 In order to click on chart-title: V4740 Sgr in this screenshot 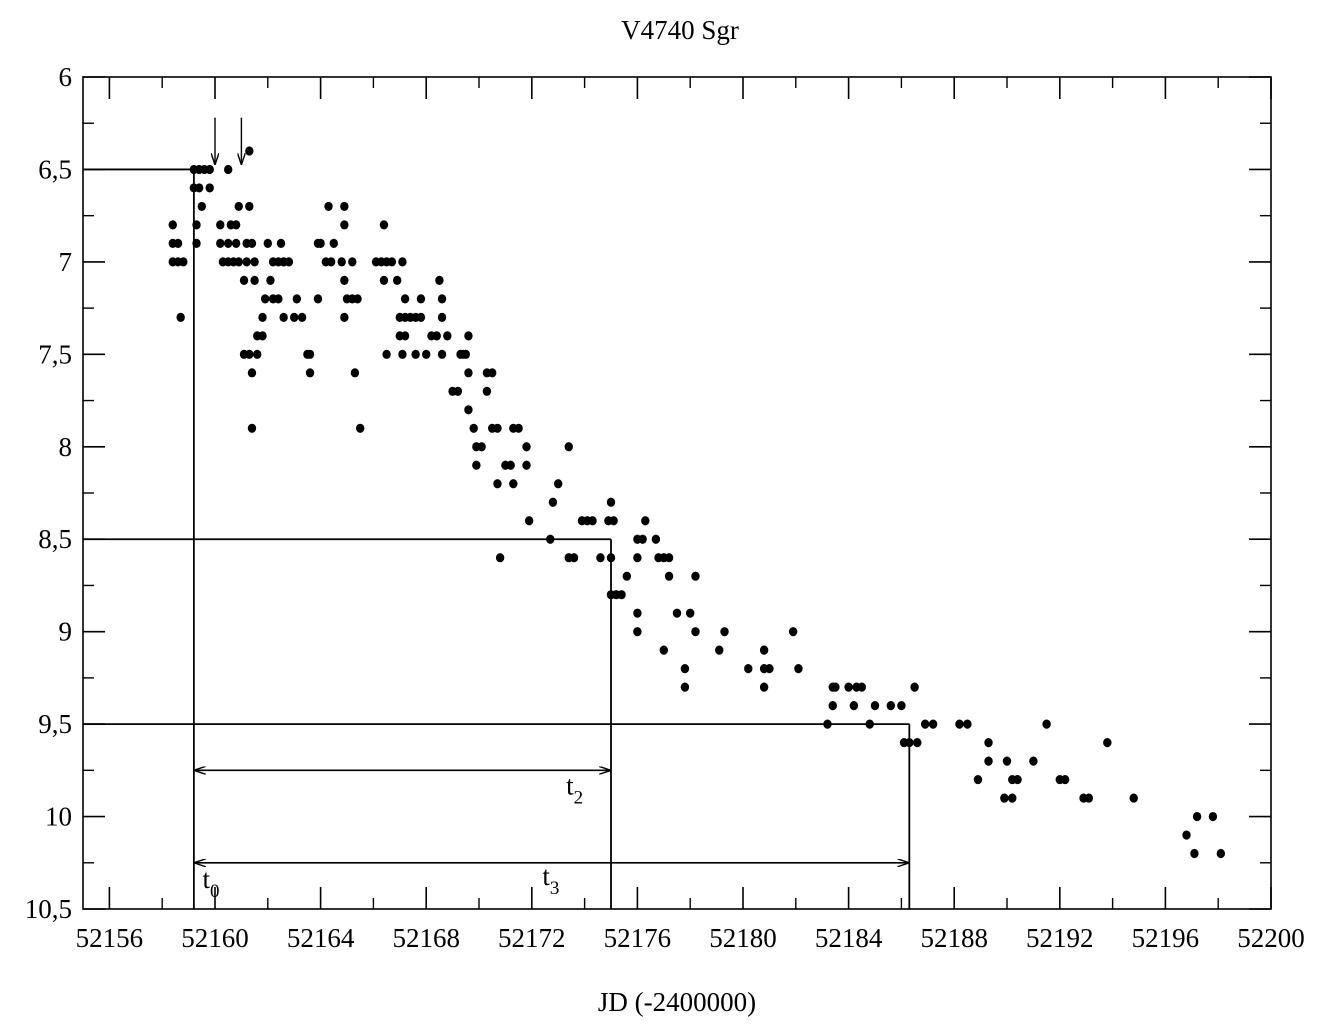, I will do `click(680, 30)`.